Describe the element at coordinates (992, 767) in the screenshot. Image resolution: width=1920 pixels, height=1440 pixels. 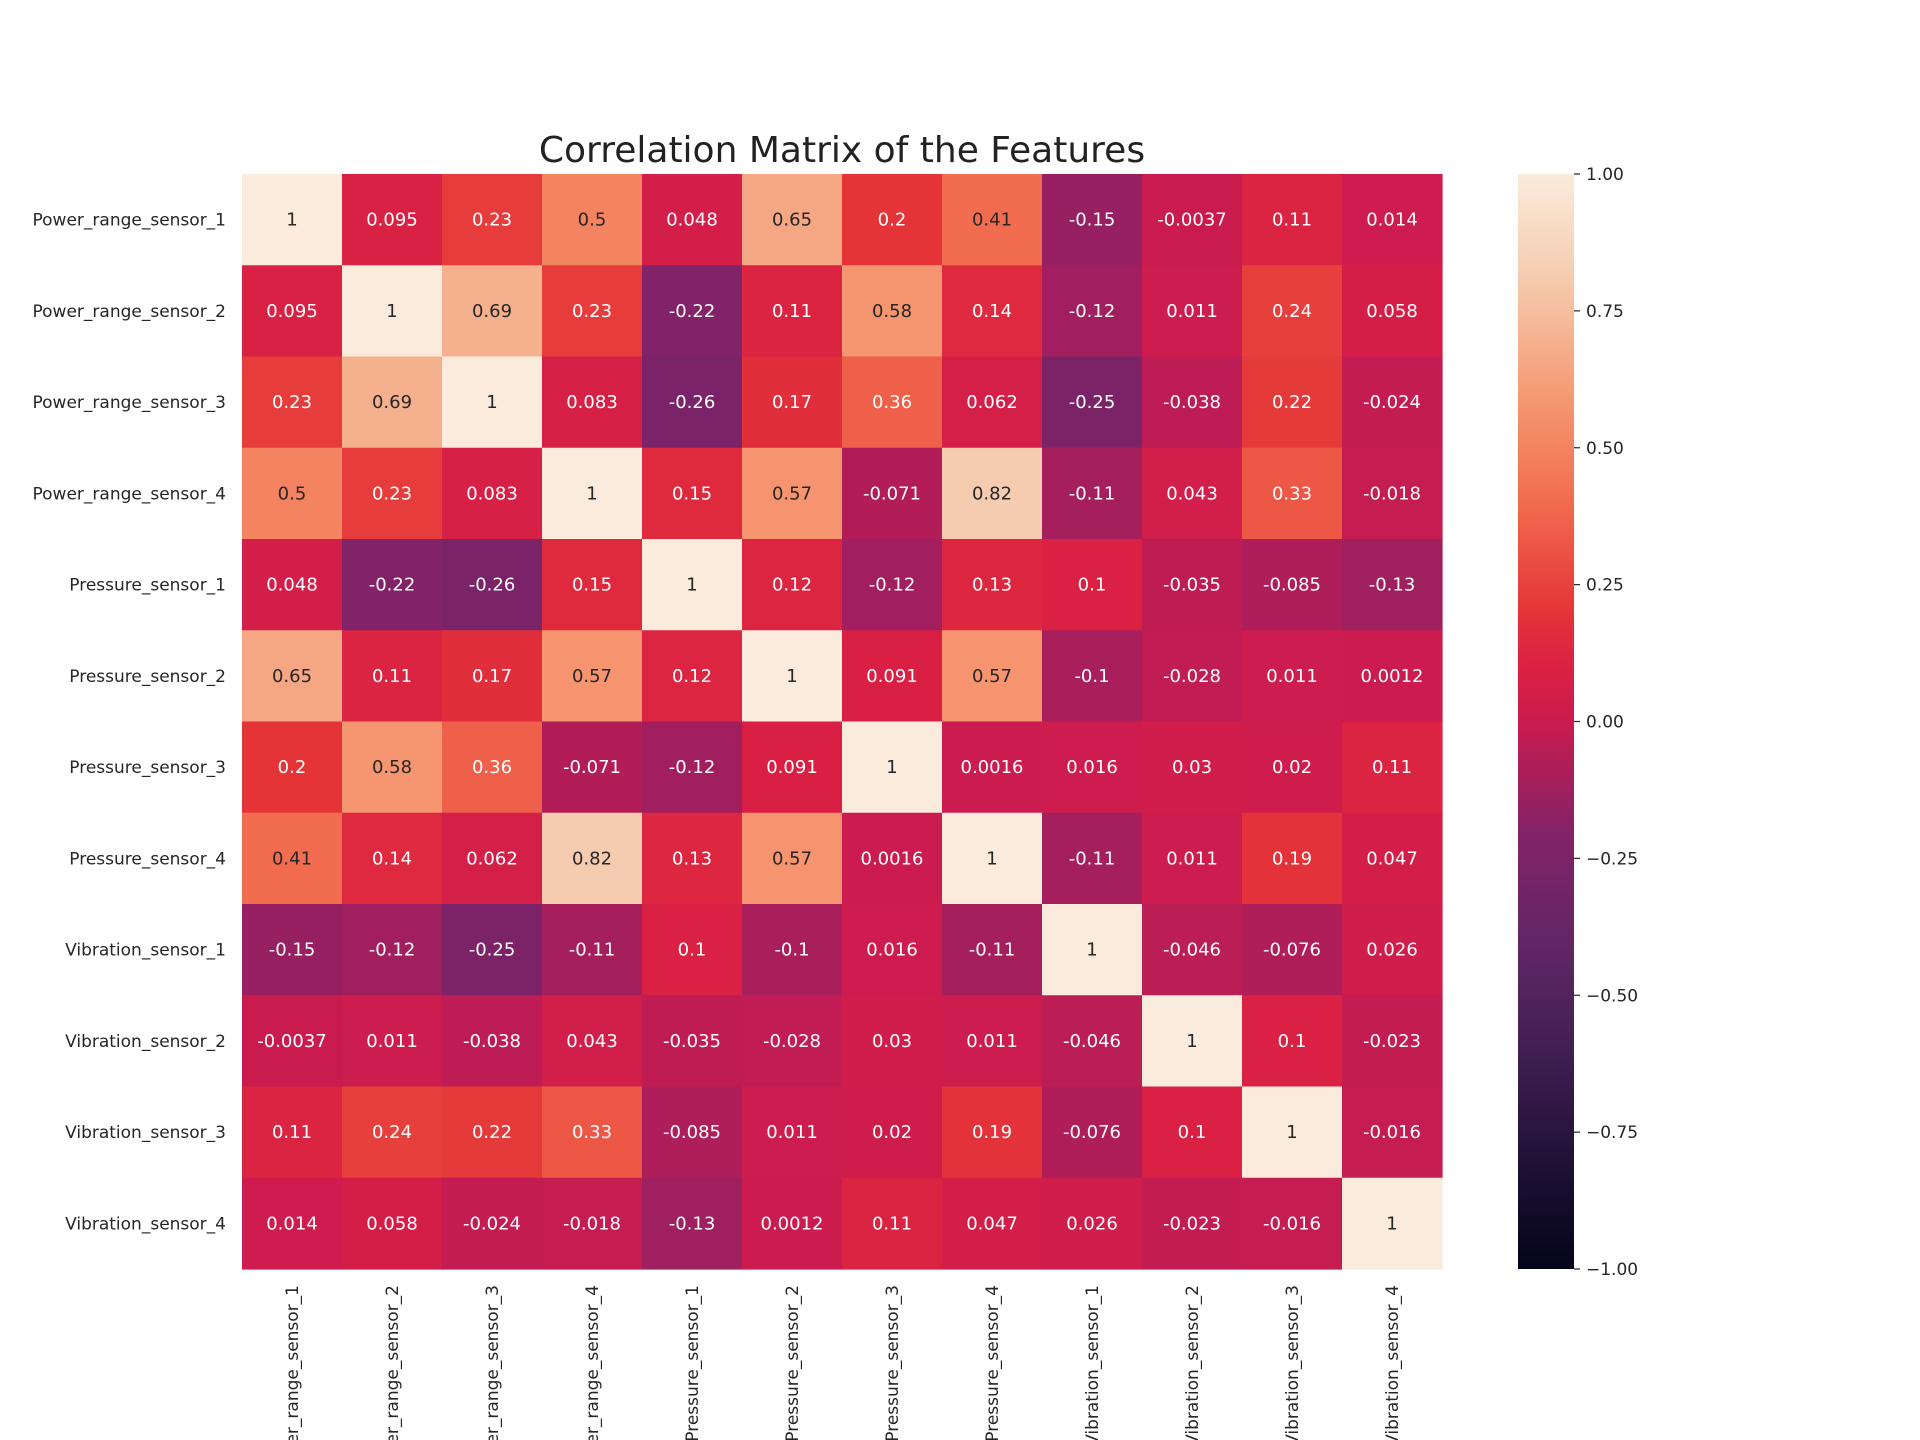
I see `cell-value-label: 0.0016` at that location.